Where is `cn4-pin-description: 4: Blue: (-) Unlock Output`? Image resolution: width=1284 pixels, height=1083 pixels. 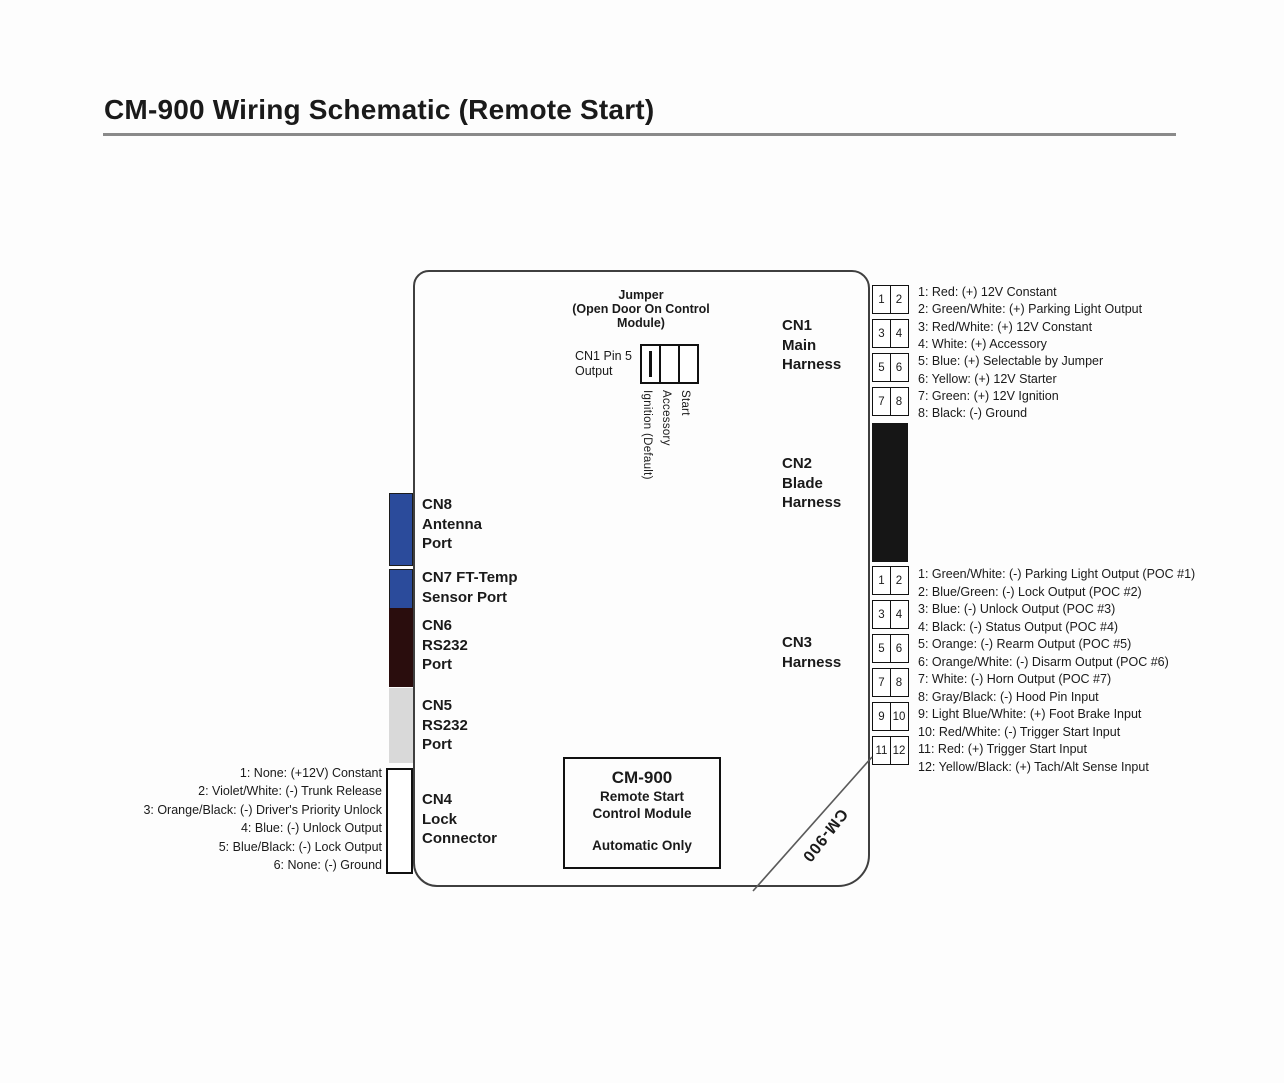
cn4-pin-description: 4: Blue: (-) Unlock Output is located at coordinates (311, 828).